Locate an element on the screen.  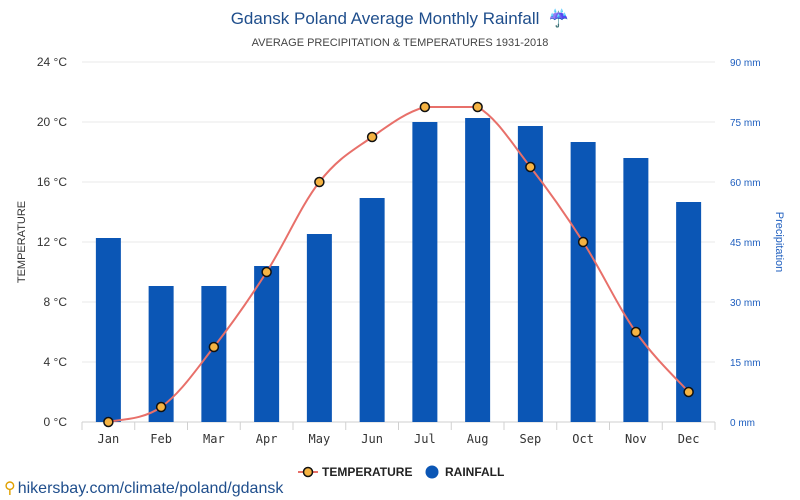
y2-tick-label: 90 mm is located at coordinates (745, 63).